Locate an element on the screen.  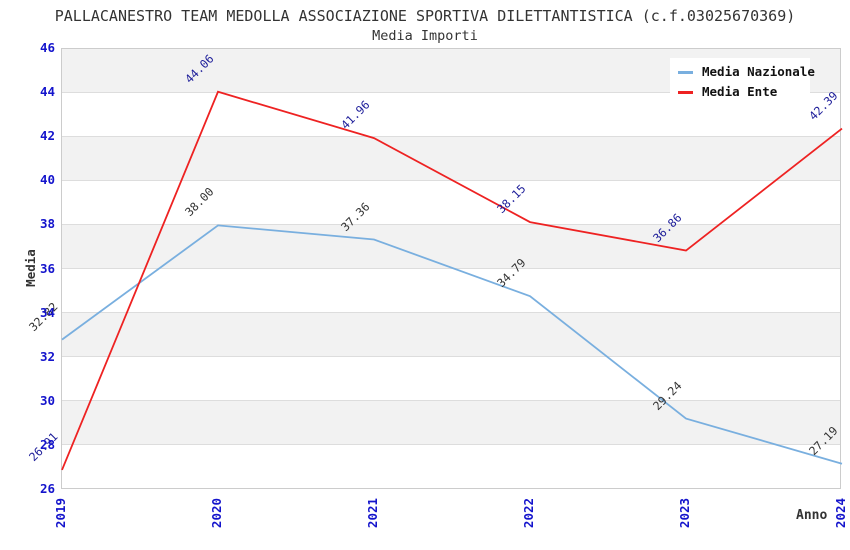
x-tick-label: 2020 is located at coordinates (216, 513).